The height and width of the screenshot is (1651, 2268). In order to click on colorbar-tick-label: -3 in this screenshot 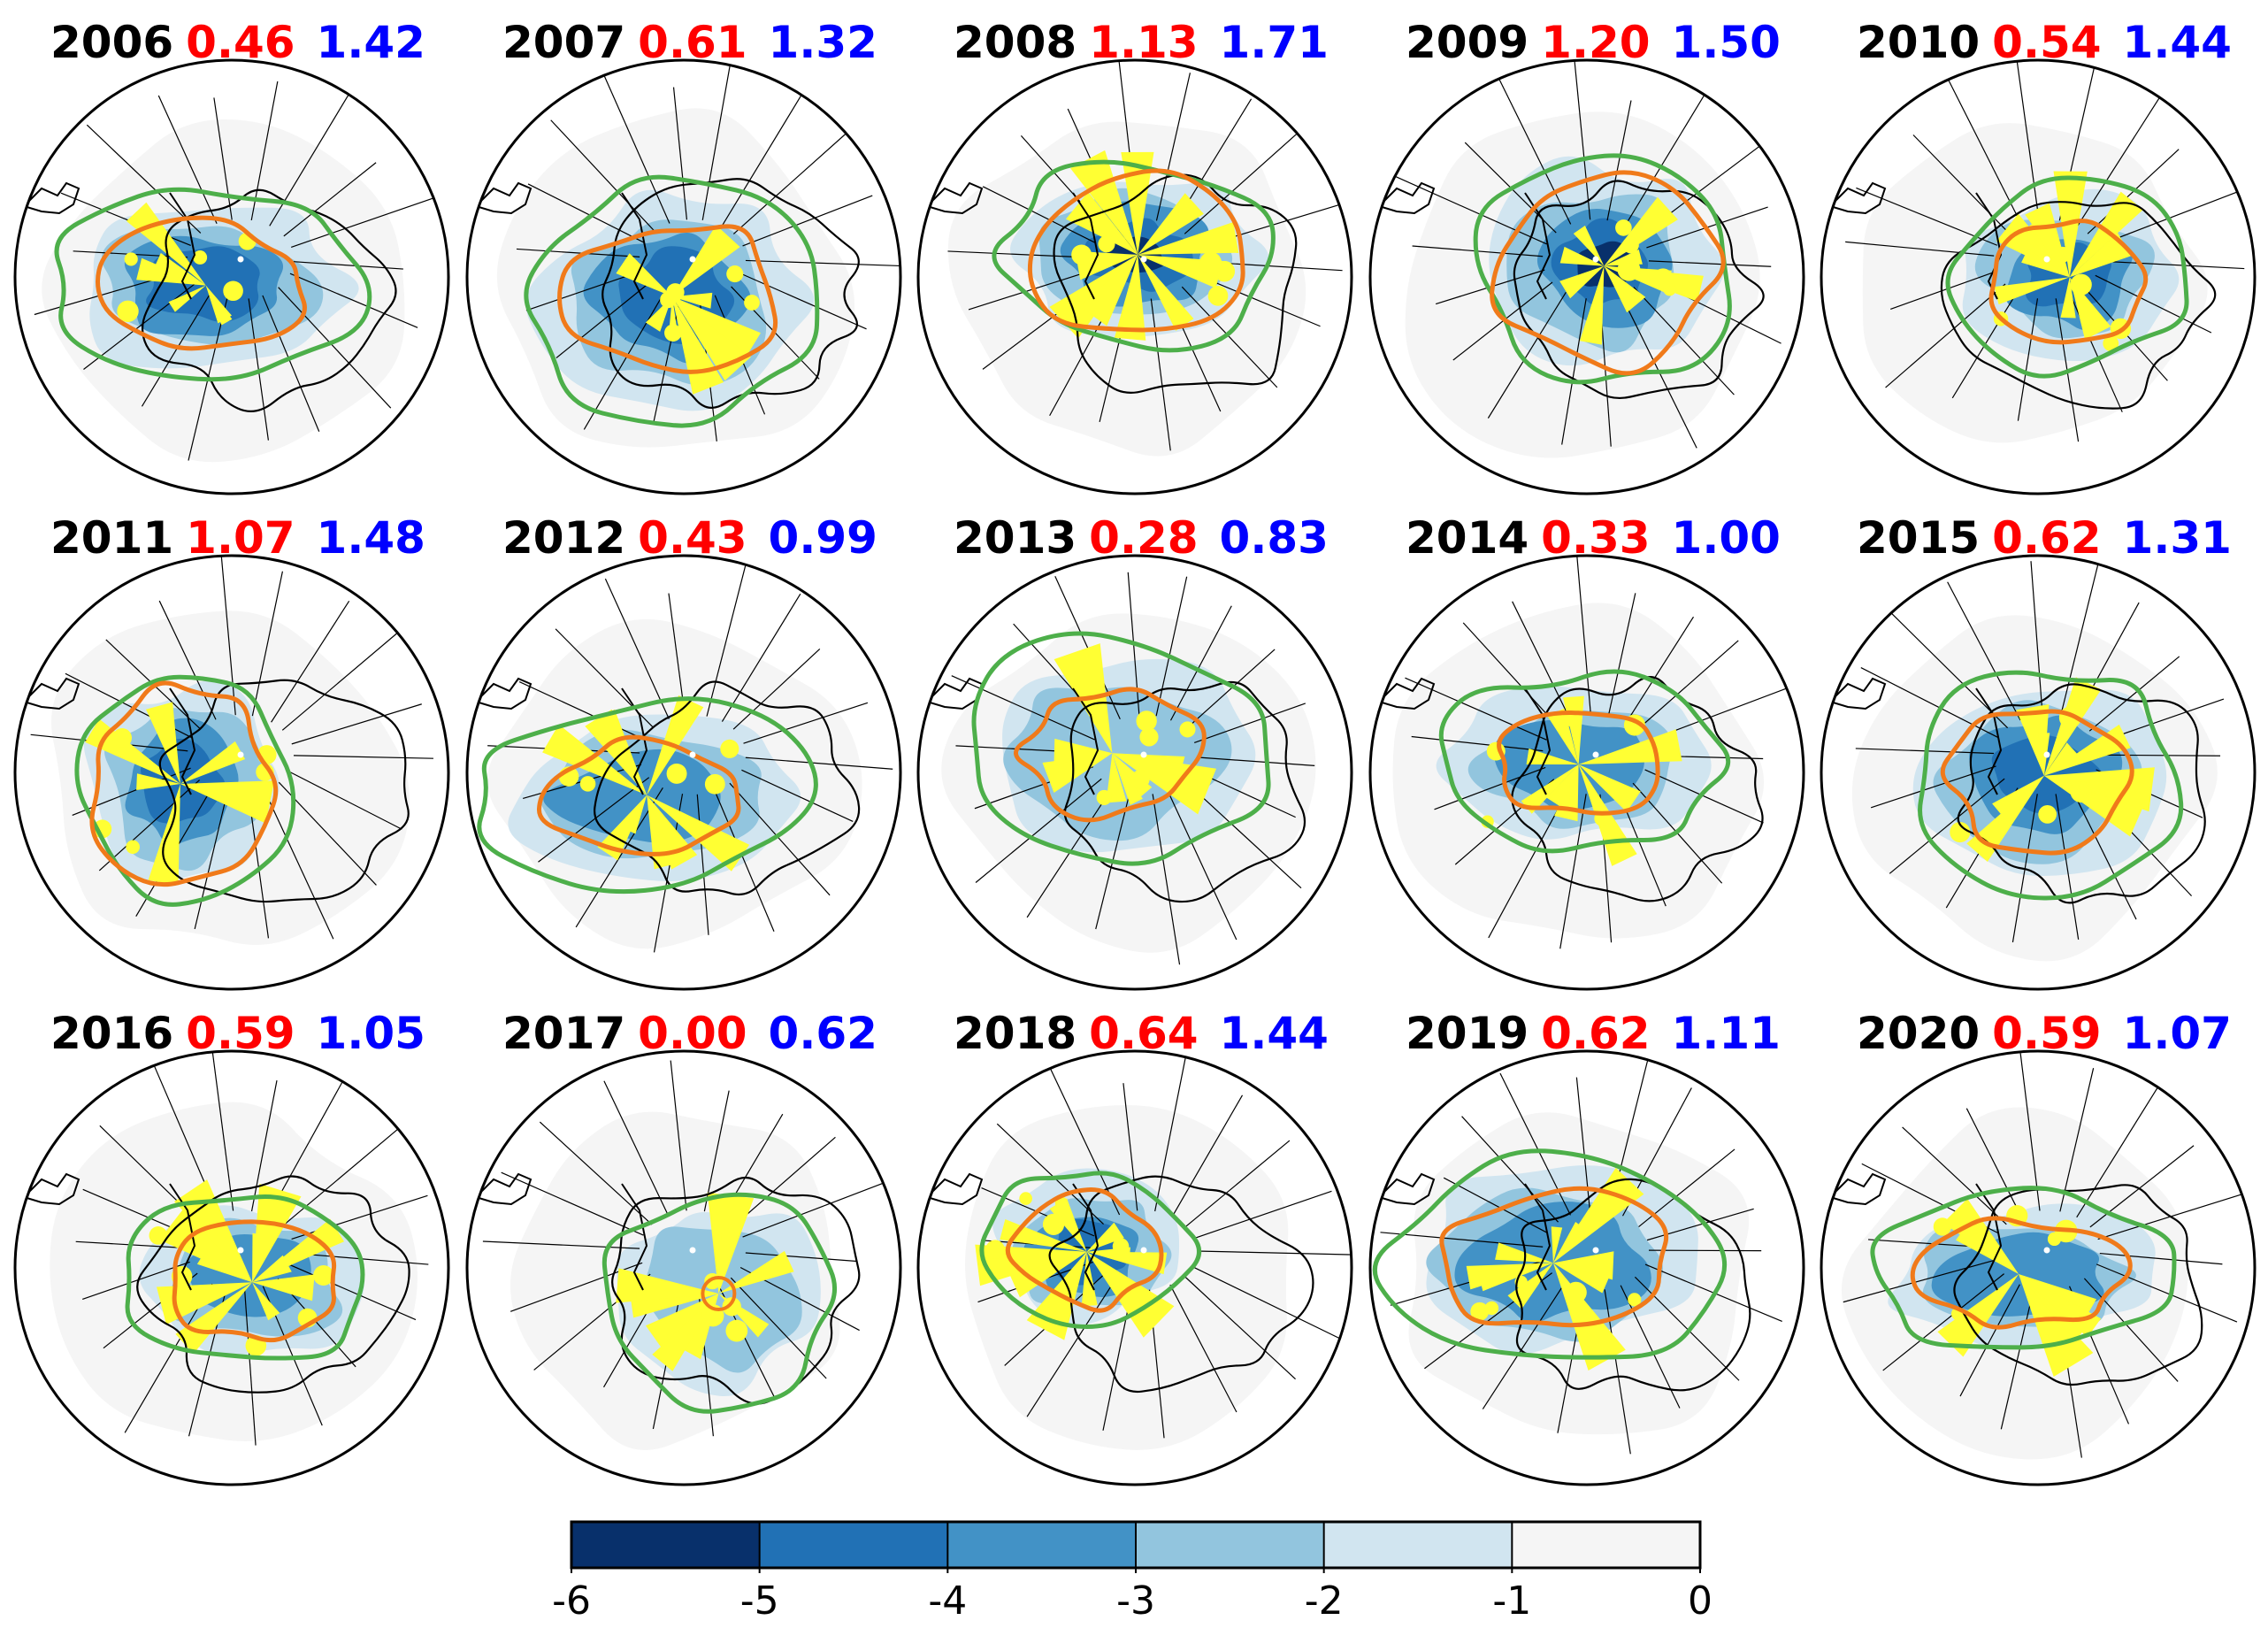, I will do `click(1135, 1601)`.